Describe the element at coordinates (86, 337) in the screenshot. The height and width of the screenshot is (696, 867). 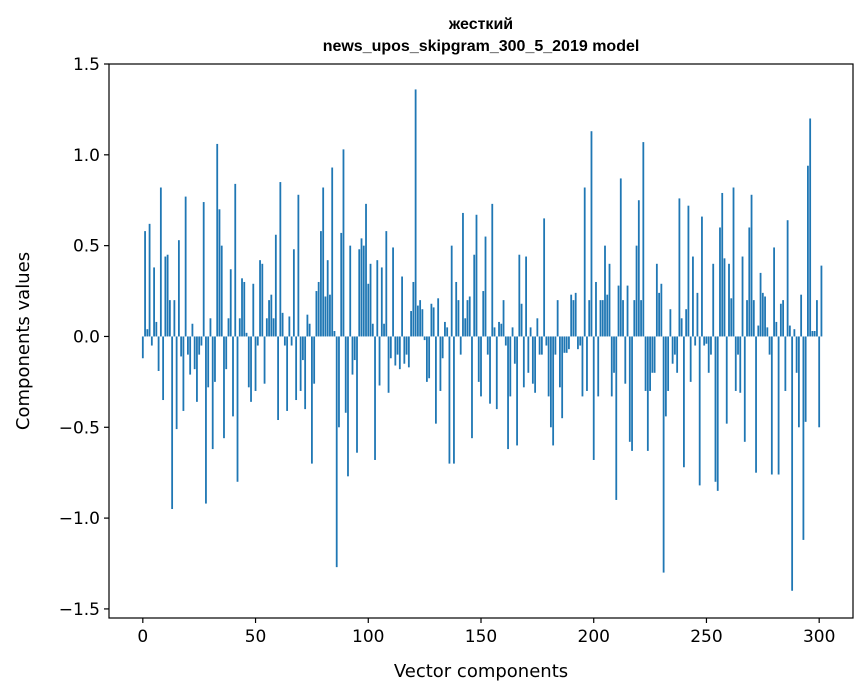
I see `y-tick-label: 0.0` at that location.